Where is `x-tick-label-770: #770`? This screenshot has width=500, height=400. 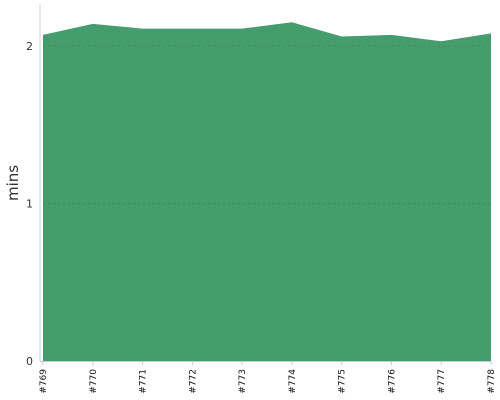
x-tick-label-770: #770 is located at coordinates (94, 381).